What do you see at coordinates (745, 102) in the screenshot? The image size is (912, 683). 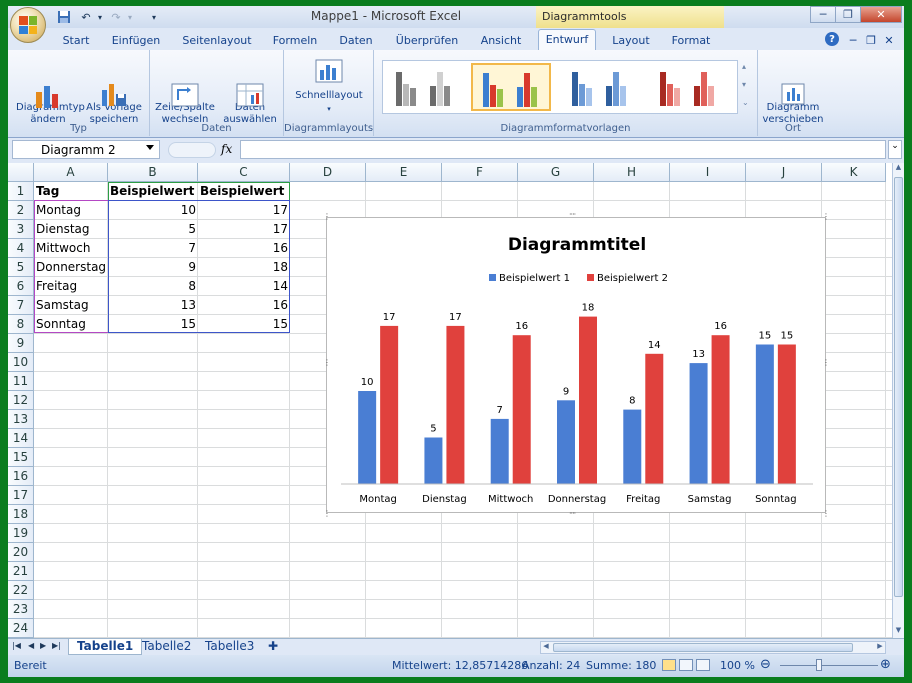 I see `gallery-more-icon: ⌄` at bounding box center [745, 102].